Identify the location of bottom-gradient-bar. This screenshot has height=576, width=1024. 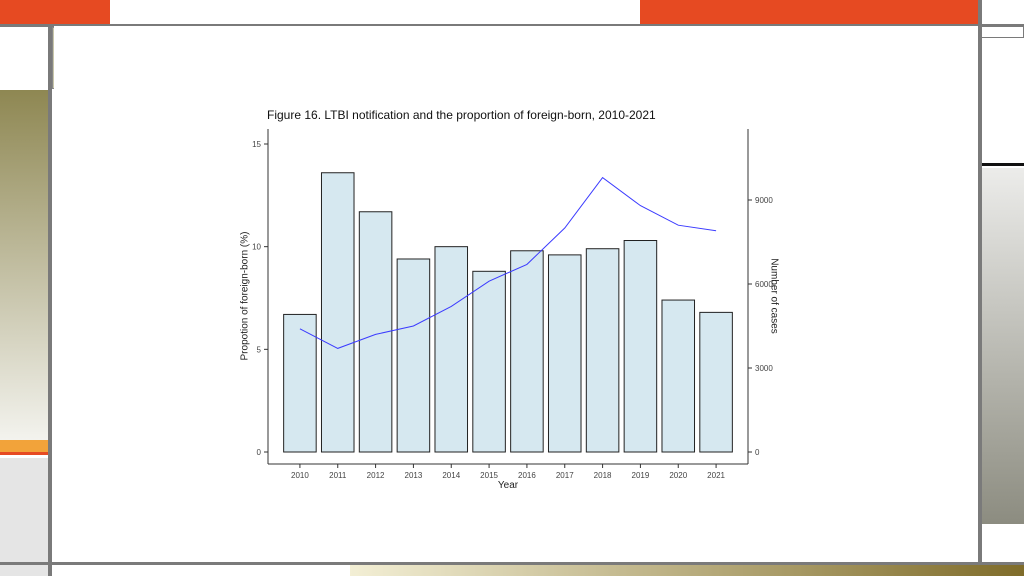
(687, 570).